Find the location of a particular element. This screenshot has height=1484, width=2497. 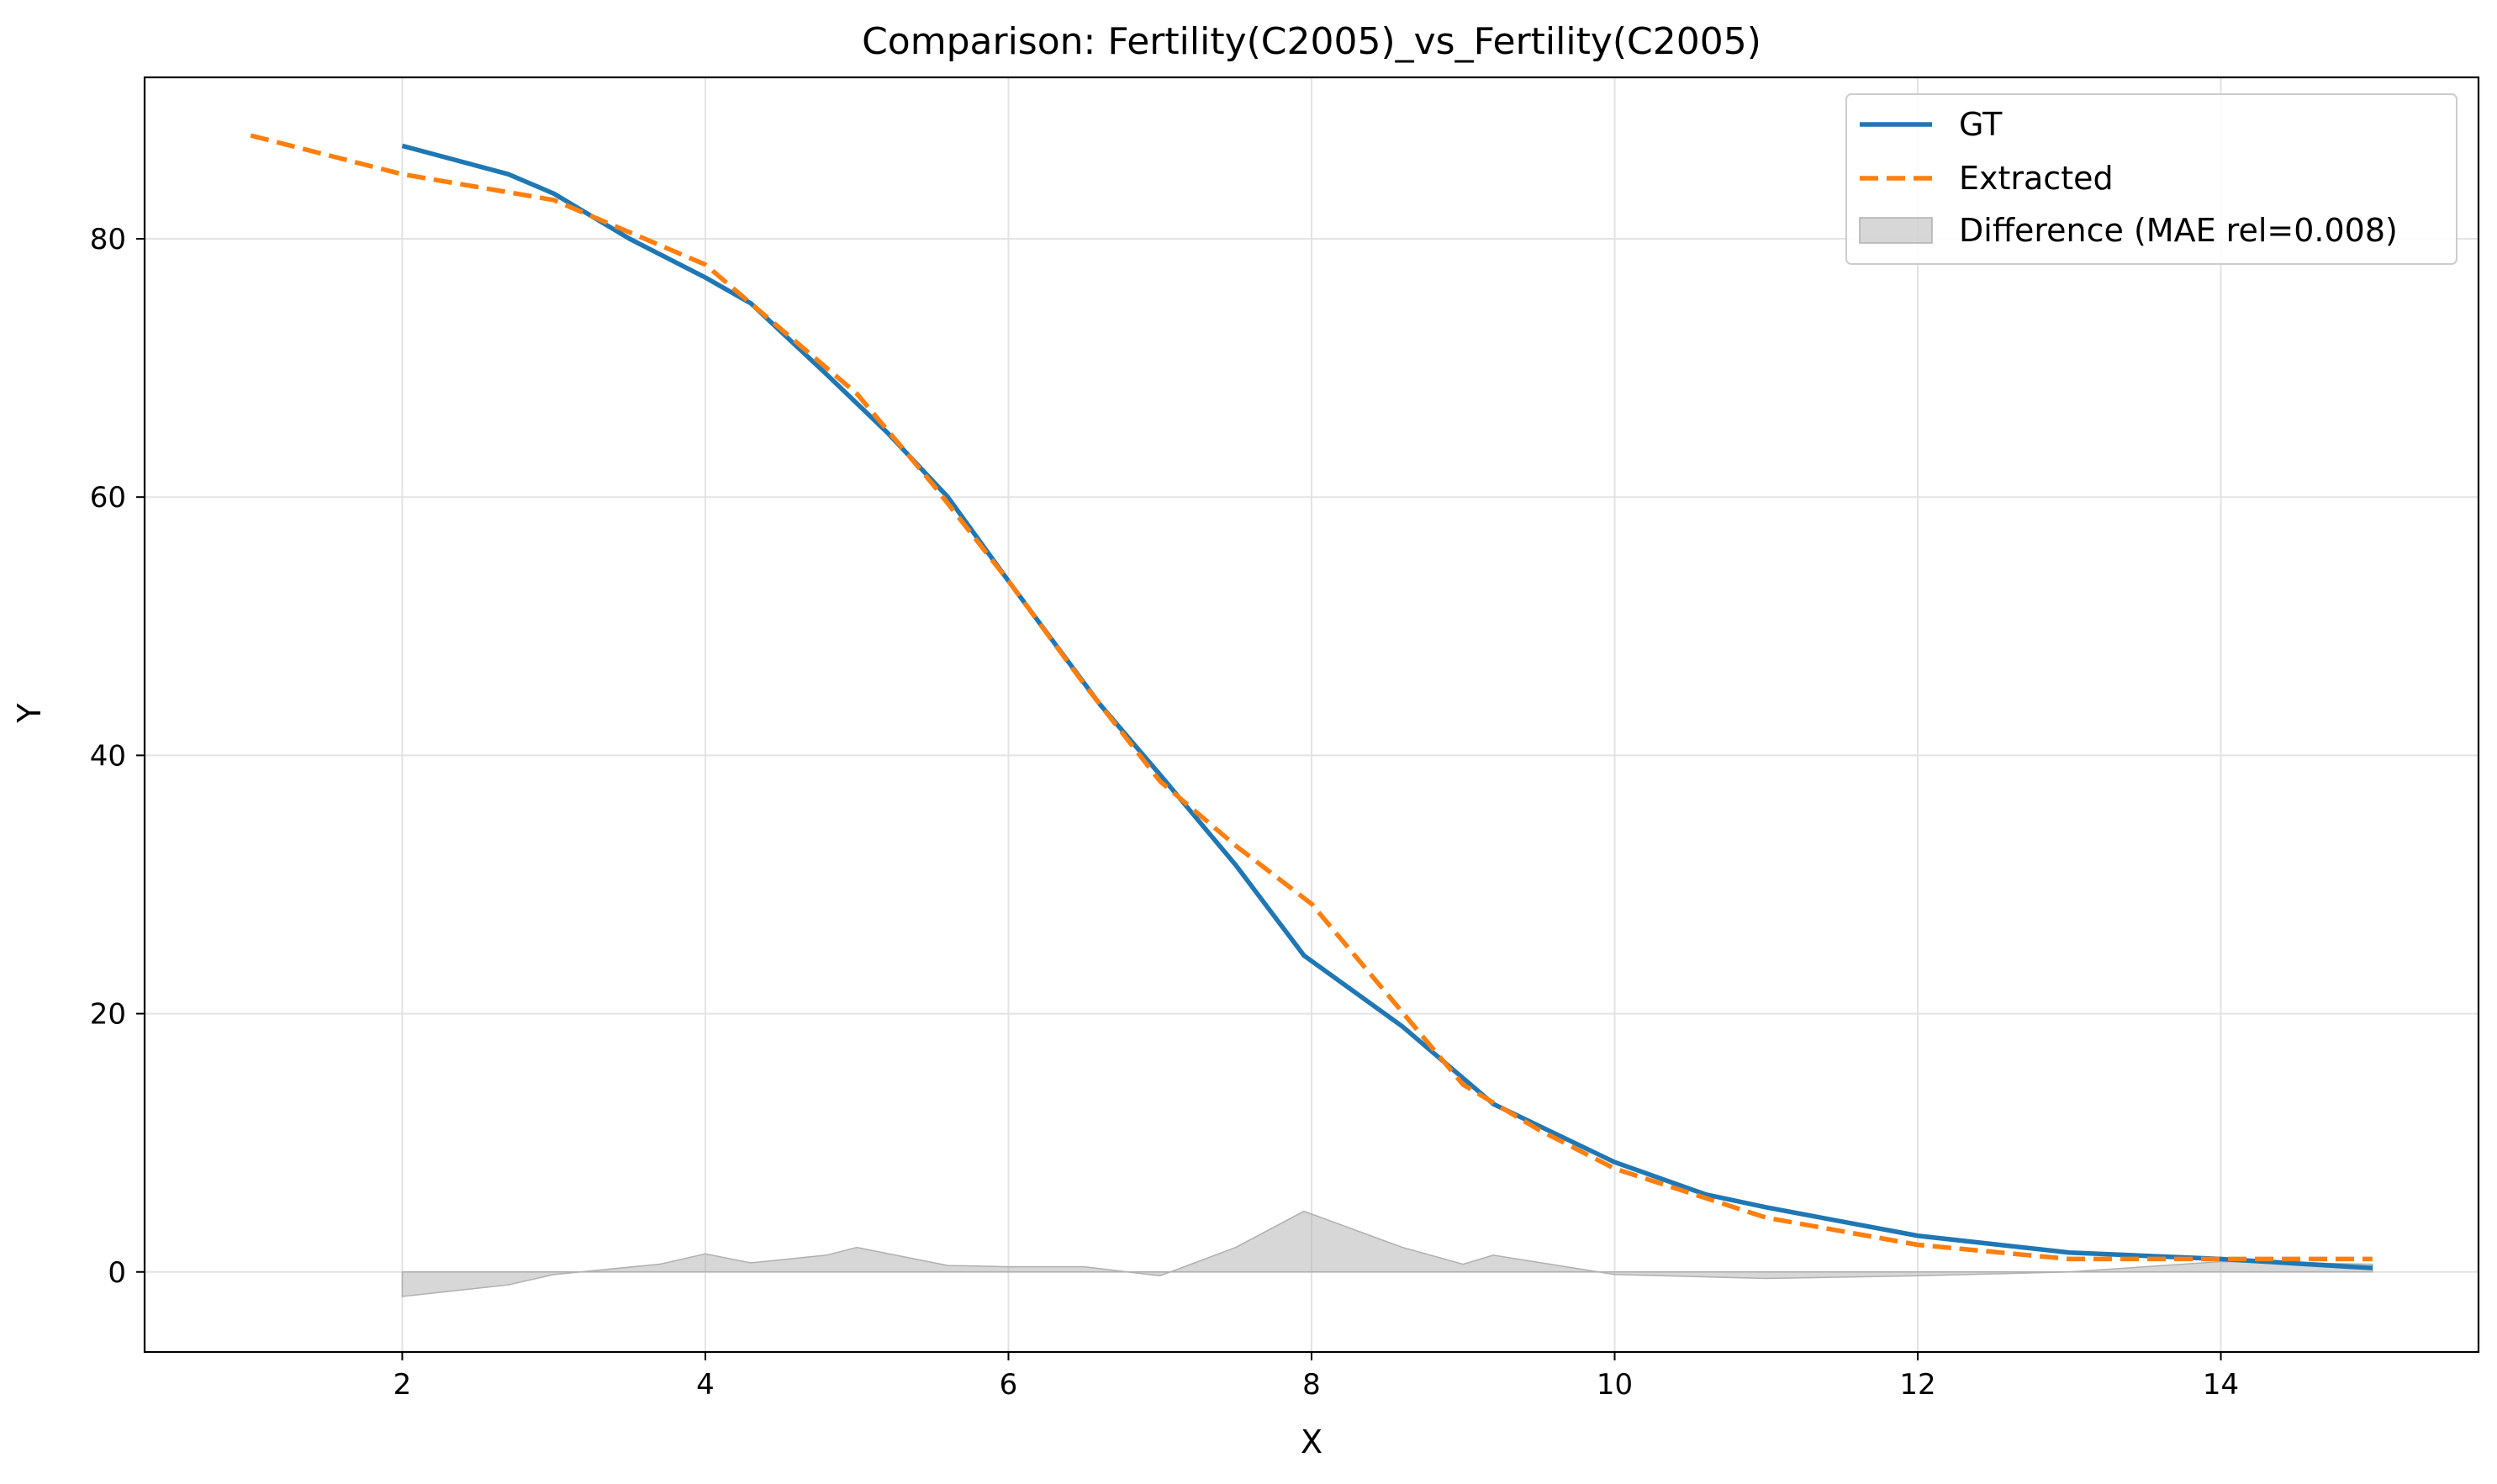

legend-box is located at coordinates (2151, 179).